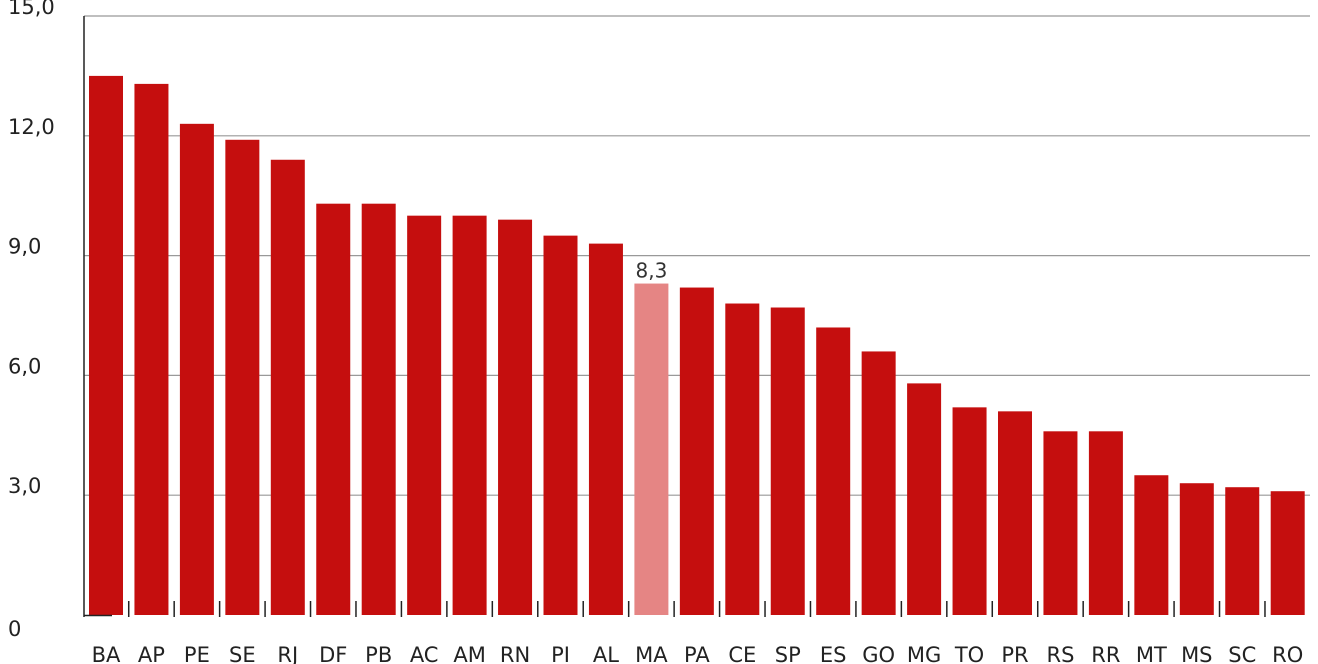 The image size is (1318, 664). What do you see at coordinates (1105, 653) in the screenshot?
I see `x-category-label: RR` at bounding box center [1105, 653].